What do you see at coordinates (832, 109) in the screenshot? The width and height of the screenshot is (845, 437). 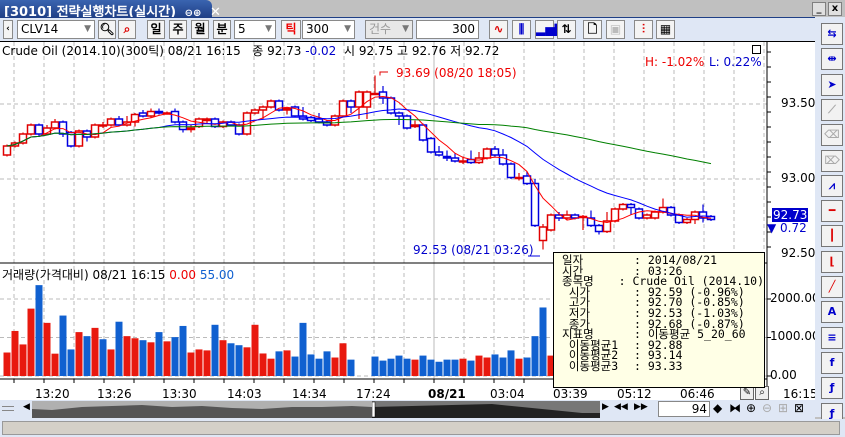 I see `split-button: ⟋` at bounding box center [832, 109].